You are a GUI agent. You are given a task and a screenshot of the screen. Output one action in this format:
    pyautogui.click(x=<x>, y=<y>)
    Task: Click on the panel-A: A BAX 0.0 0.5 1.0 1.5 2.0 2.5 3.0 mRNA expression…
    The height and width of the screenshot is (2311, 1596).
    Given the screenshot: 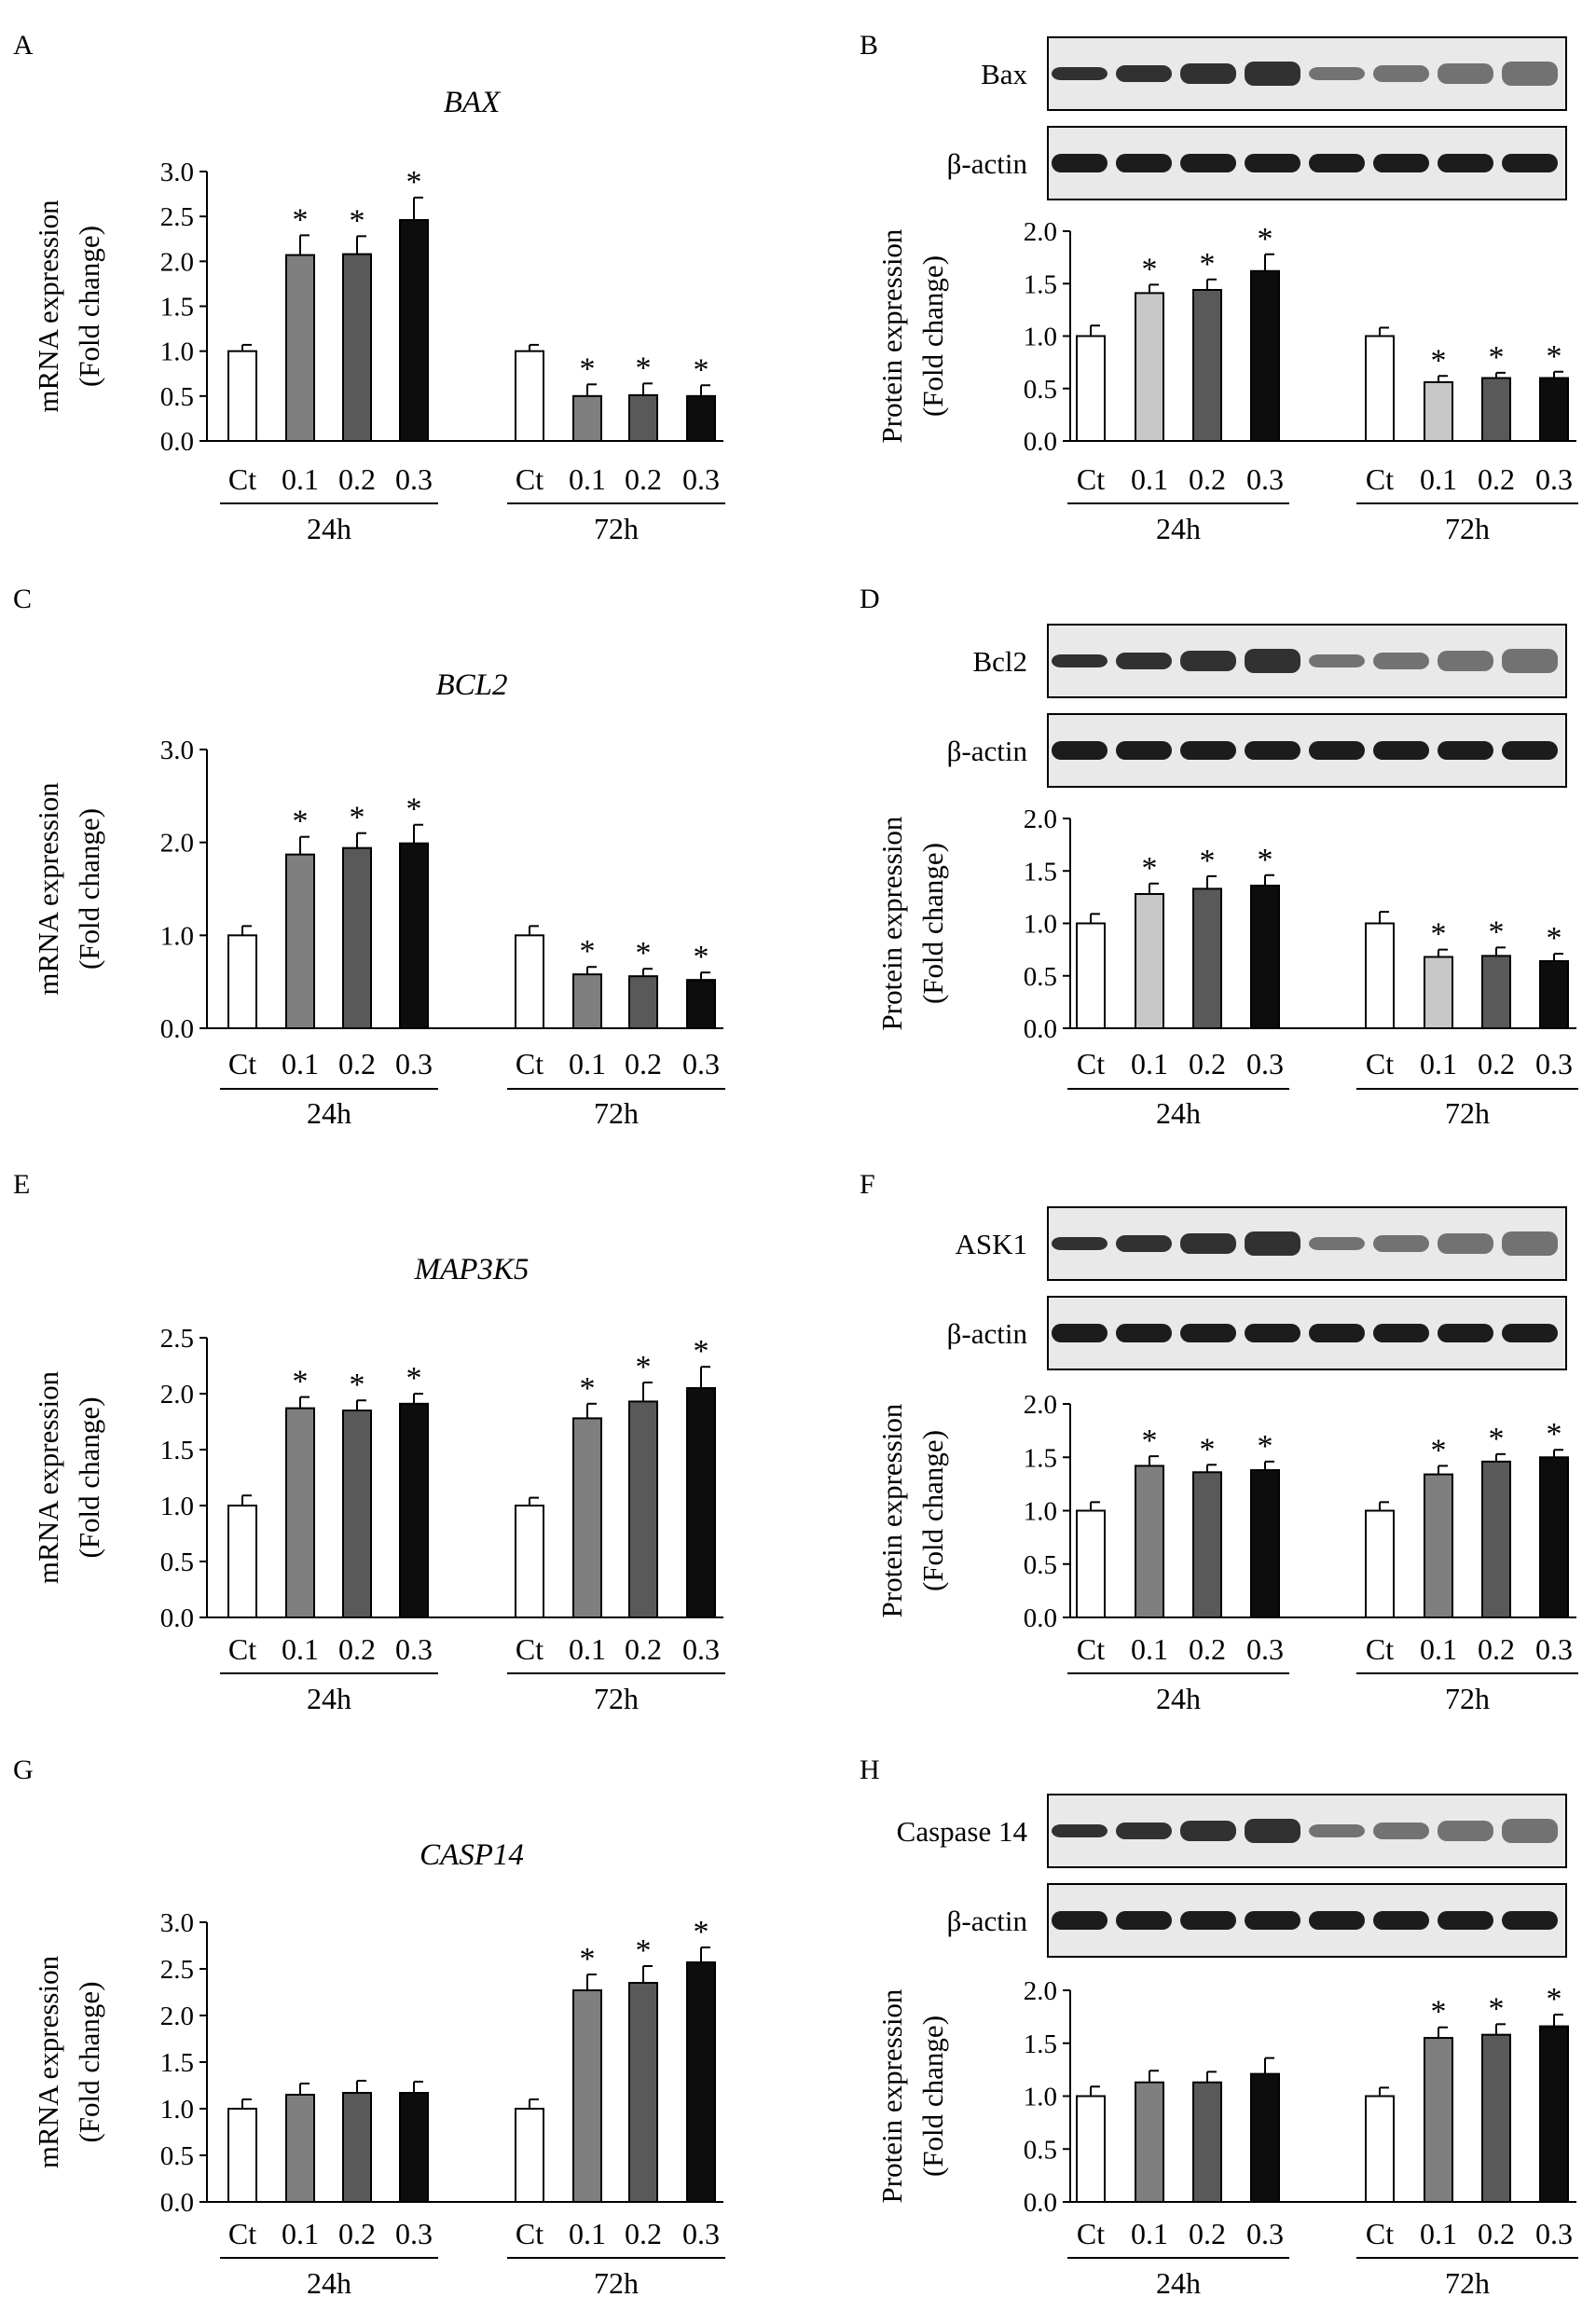 What is the action you would take?
    pyautogui.click(x=369, y=287)
    